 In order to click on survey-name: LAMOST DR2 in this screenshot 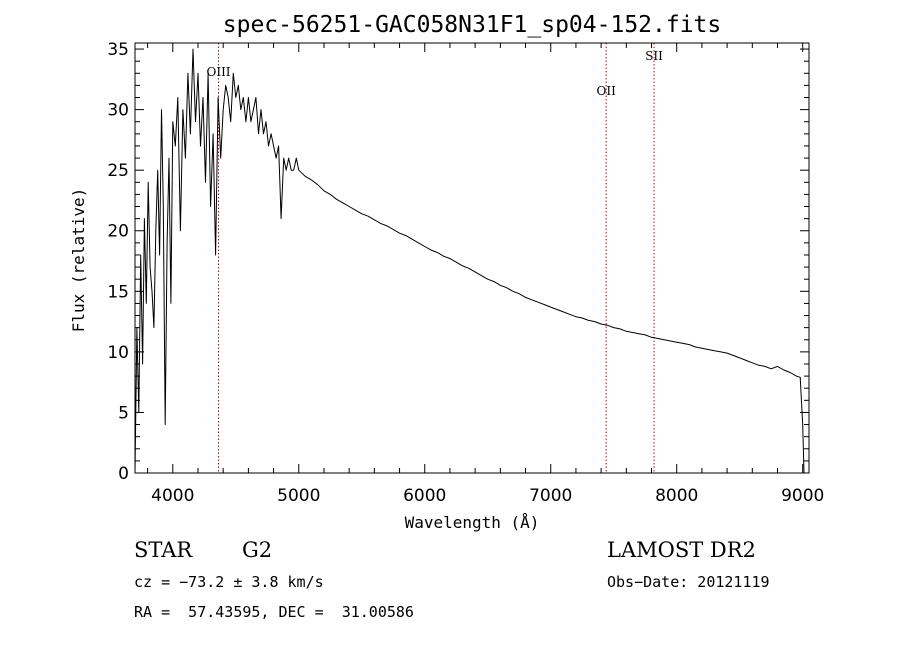, I will do `click(681, 550)`.